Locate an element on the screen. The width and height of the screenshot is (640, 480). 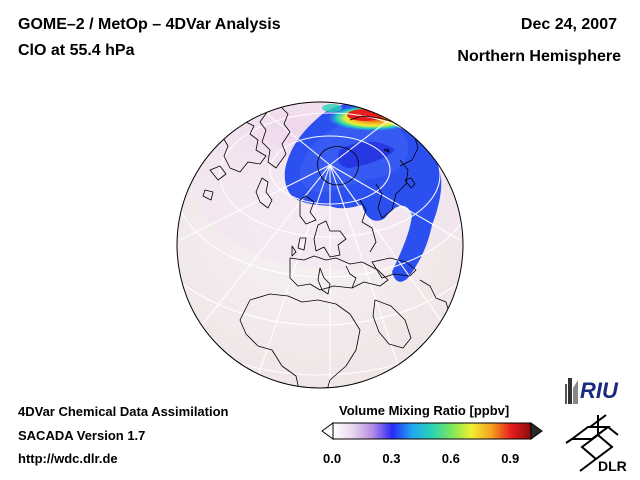
footer-version-label: SACADA Version 1.7 is located at coordinates (82, 435).